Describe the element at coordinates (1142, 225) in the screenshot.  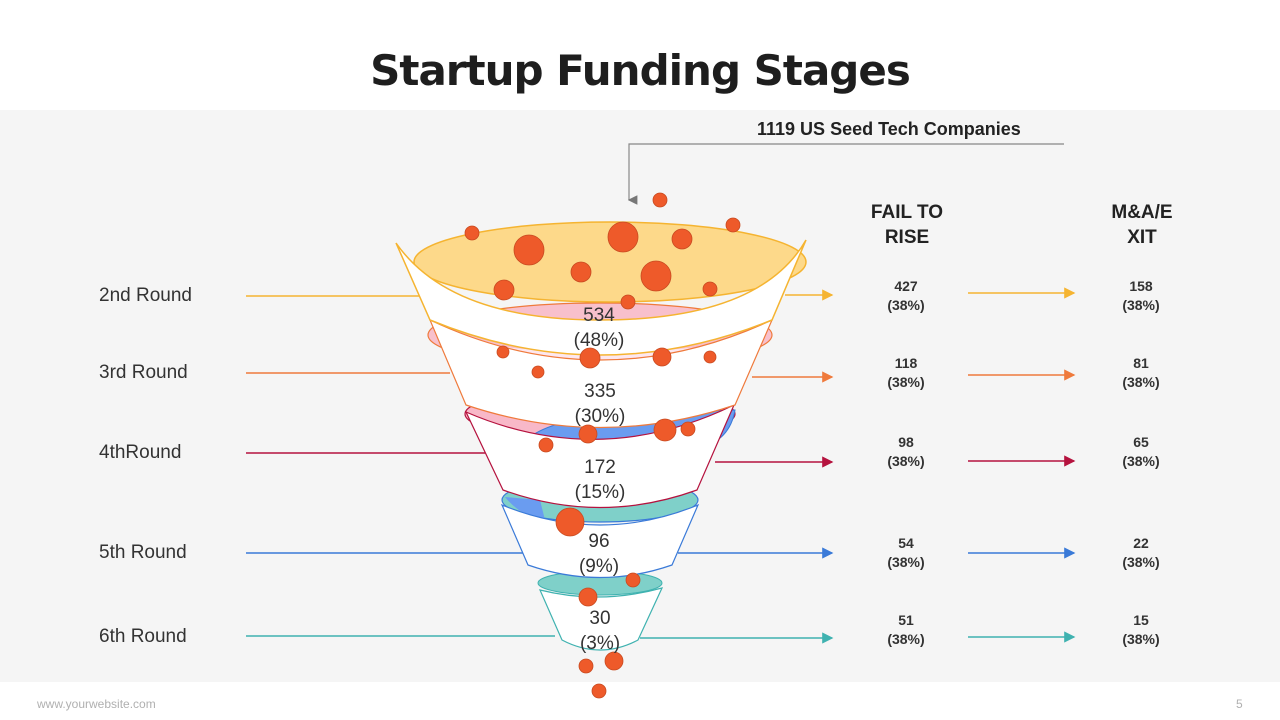
I see `exit-column-header: M&A/E XIT` at that location.